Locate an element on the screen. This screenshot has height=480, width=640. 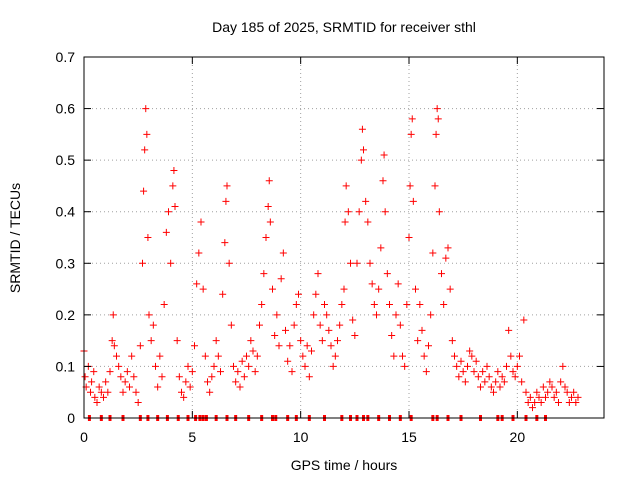
x-tick-label: 5 is located at coordinates (192, 437).